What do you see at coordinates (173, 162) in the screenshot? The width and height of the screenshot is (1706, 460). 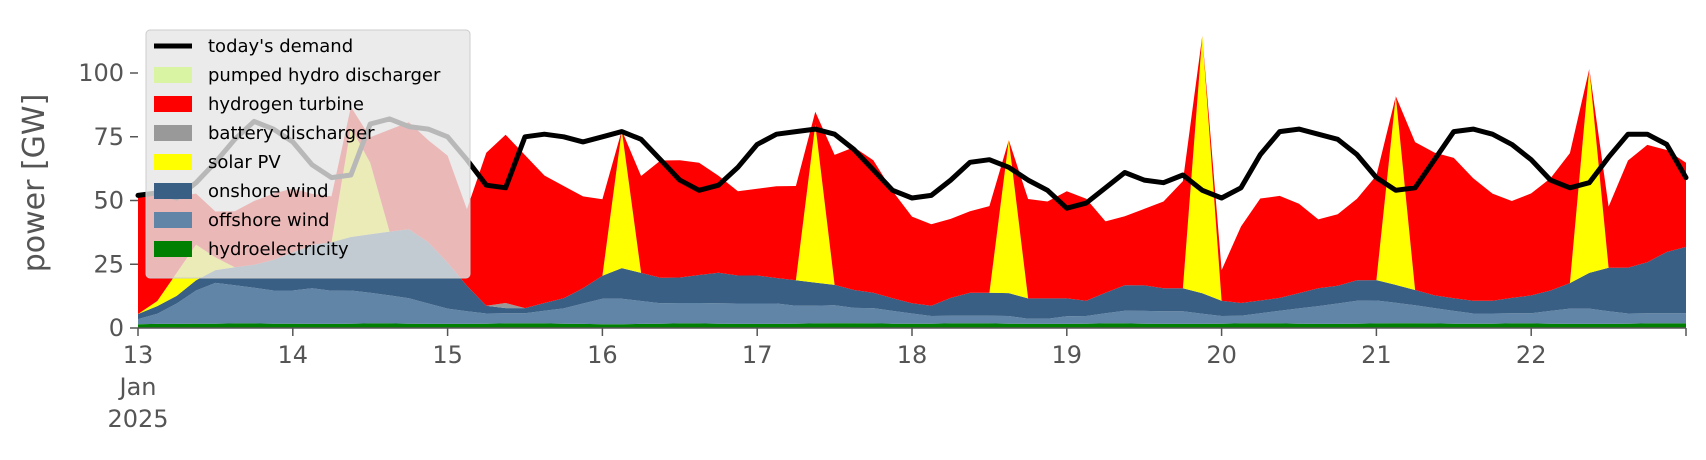 I see `legend-swatch-solar-pv` at bounding box center [173, 162].